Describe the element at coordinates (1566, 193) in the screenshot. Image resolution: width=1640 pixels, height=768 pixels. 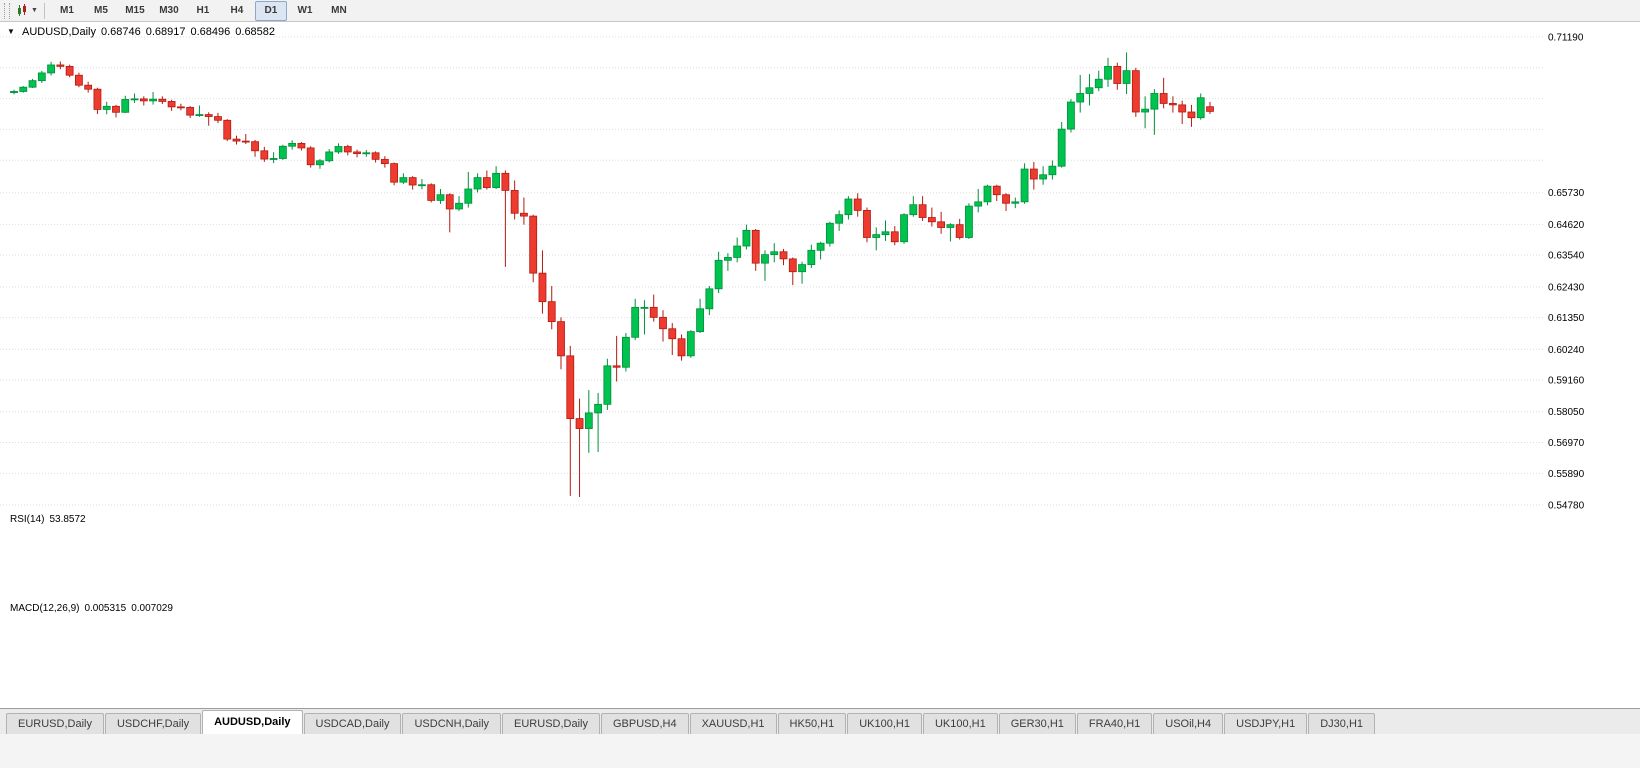
I see `svg-text: 0.65730` at that location.